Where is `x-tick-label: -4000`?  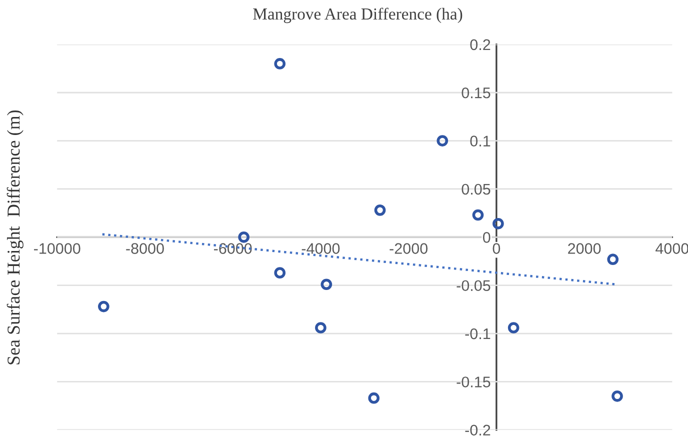 x-tick-label: -4000 is located at coordinates (321, 248).